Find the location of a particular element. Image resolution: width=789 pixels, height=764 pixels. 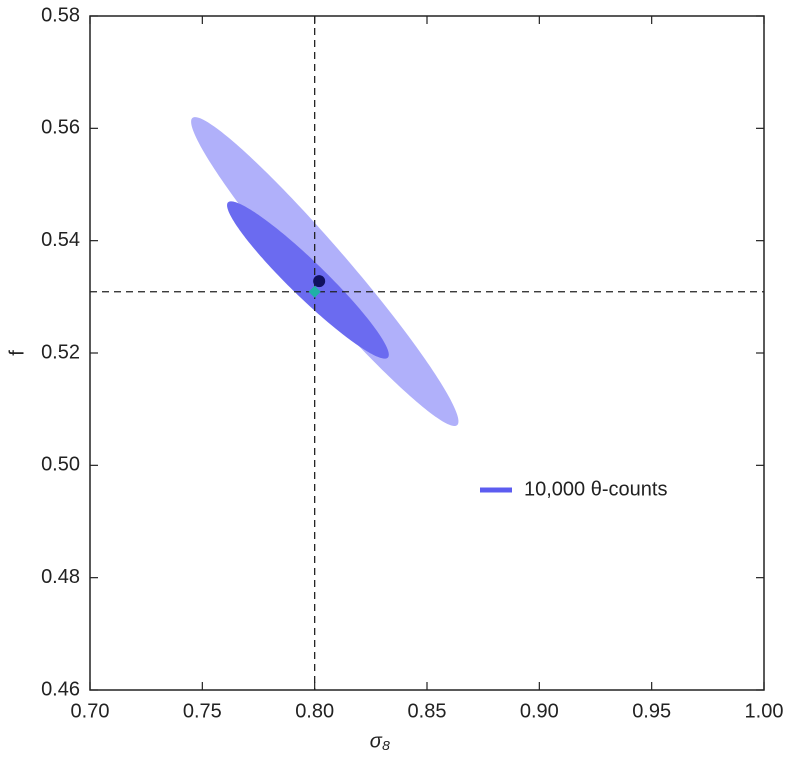

x-tick-label: 0.75 is located at coordinates (202, 711).